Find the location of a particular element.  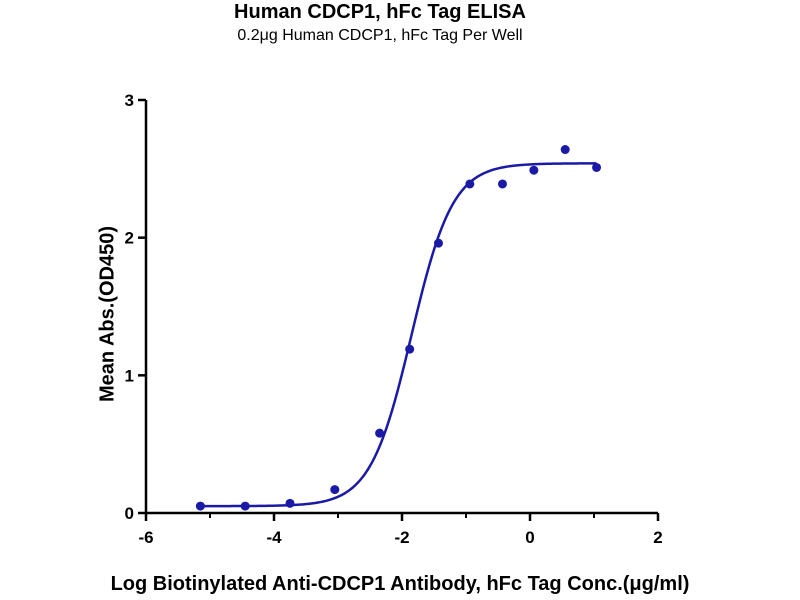

chart-title: Human CDCP1, hFc Tag ELISA is located at coordinates (380, 12).